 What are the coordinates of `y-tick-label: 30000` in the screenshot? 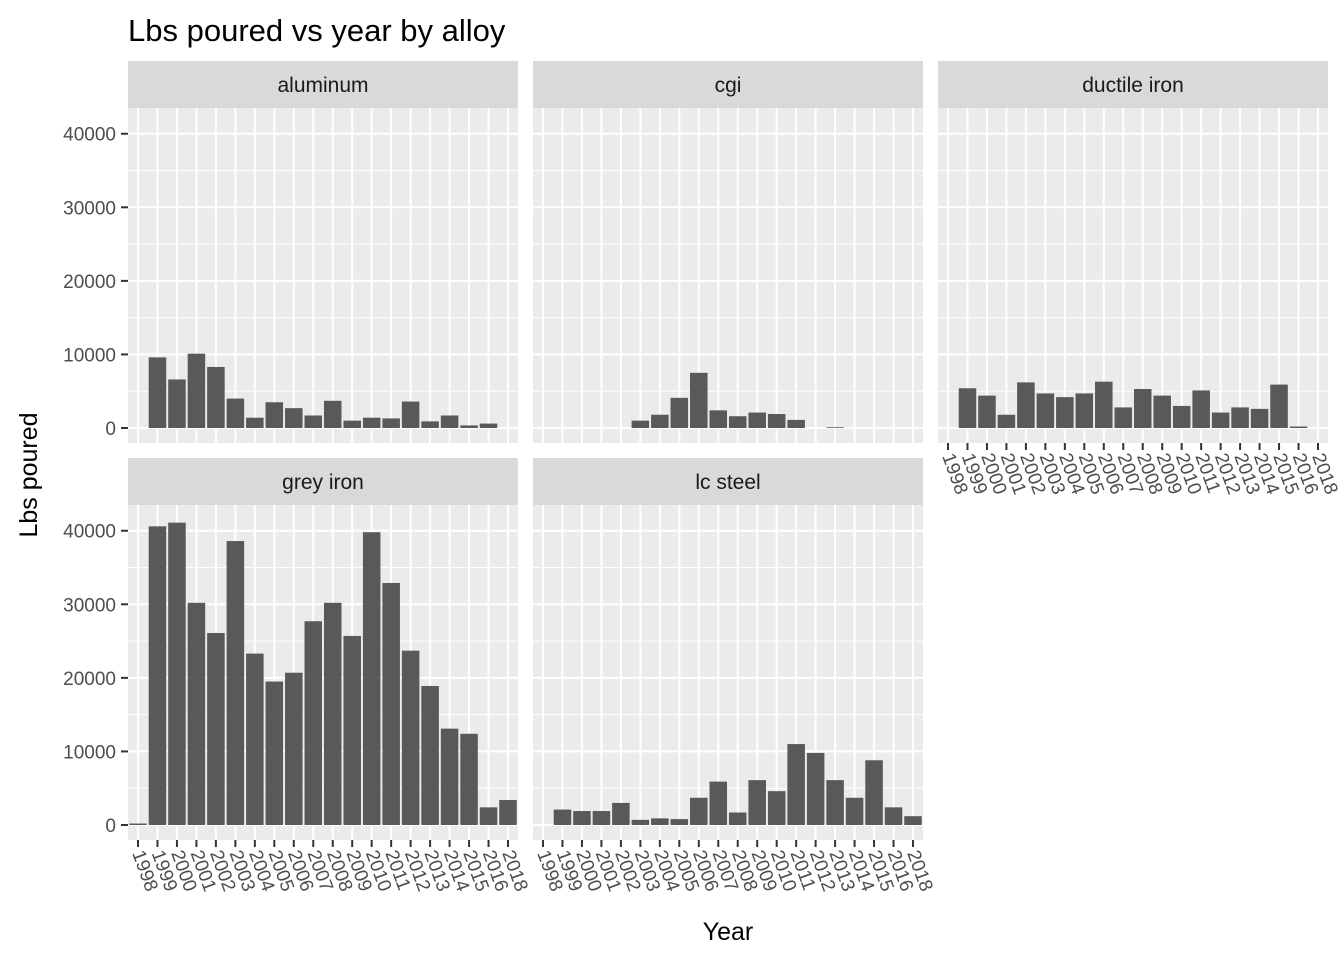 It's located at (89, 605).